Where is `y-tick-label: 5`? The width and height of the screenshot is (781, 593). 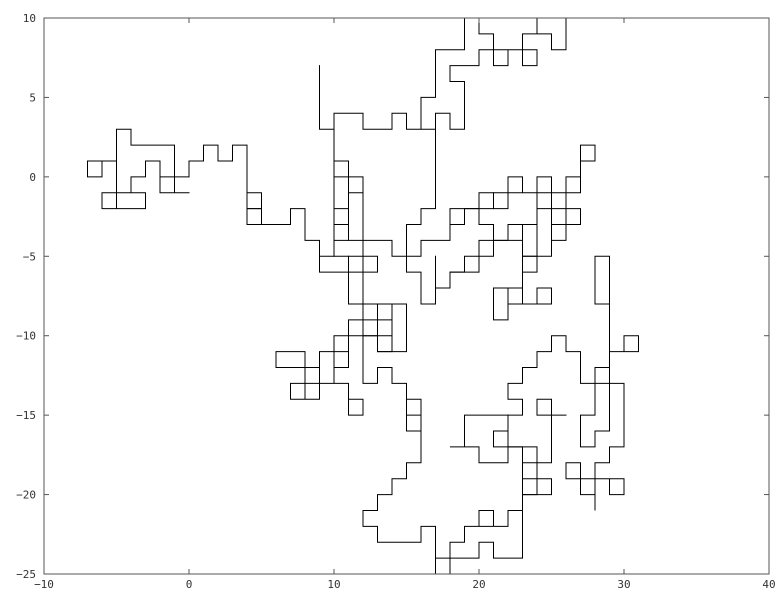
y-tick-label: 5 is located at coordinates (32, 97).